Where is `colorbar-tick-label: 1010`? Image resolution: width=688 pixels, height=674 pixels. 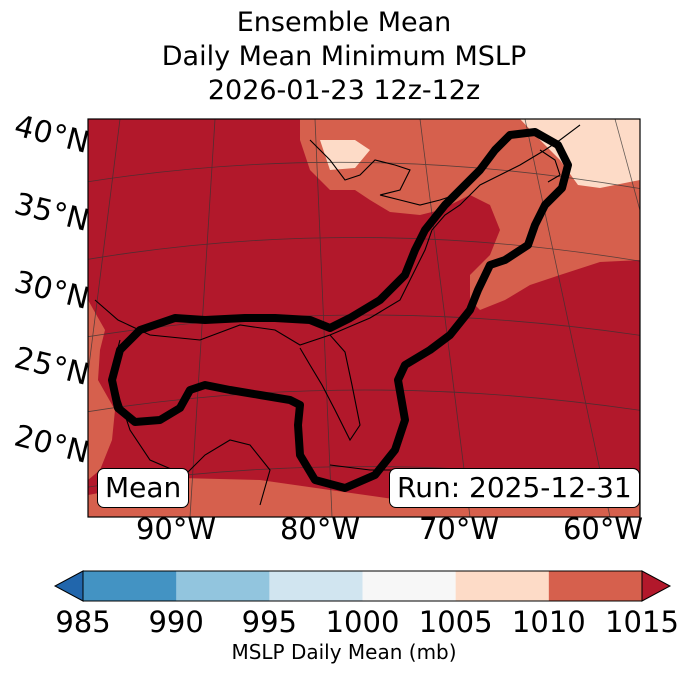 colorbar-tick-label: 1010 is located at coordinates (548, 622).